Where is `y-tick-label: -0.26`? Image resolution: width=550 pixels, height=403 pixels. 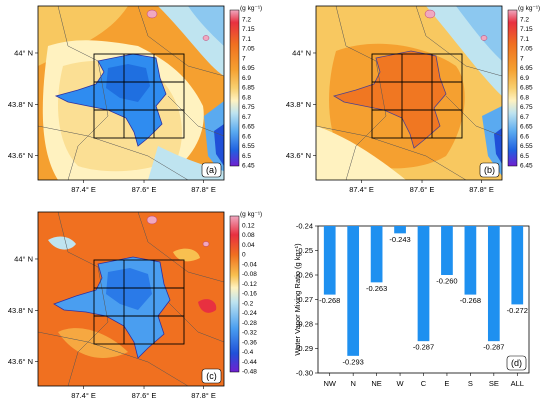
y-tick-label: -0.26 is located at coordinates (304, 275).